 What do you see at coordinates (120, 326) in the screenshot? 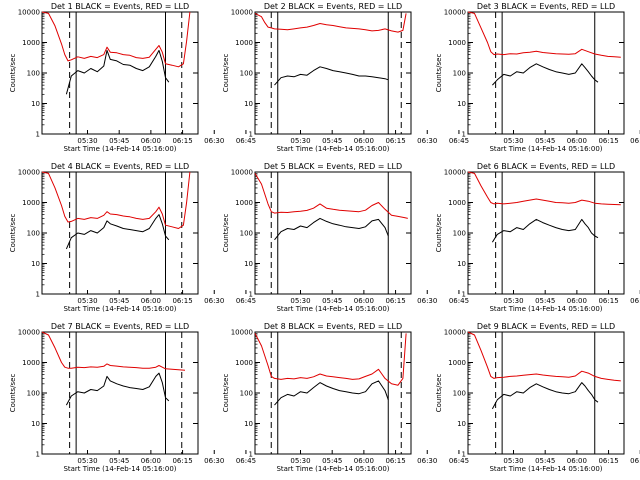
I see `panel-title: Det 7 BLACK = Events, RED = LLD` at bounding box center [120, 326].